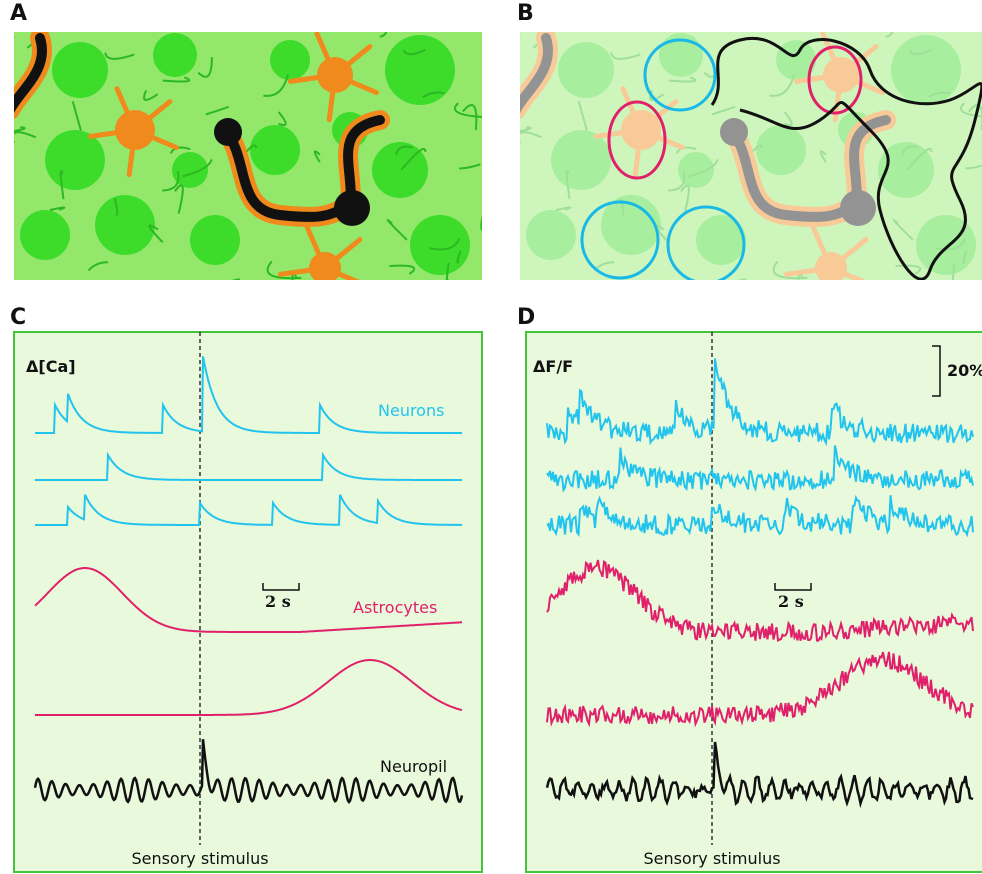 Image resolution: width=982 pixels, height=874 pixels. I want to click on panel-label: A, so click(18, 13).